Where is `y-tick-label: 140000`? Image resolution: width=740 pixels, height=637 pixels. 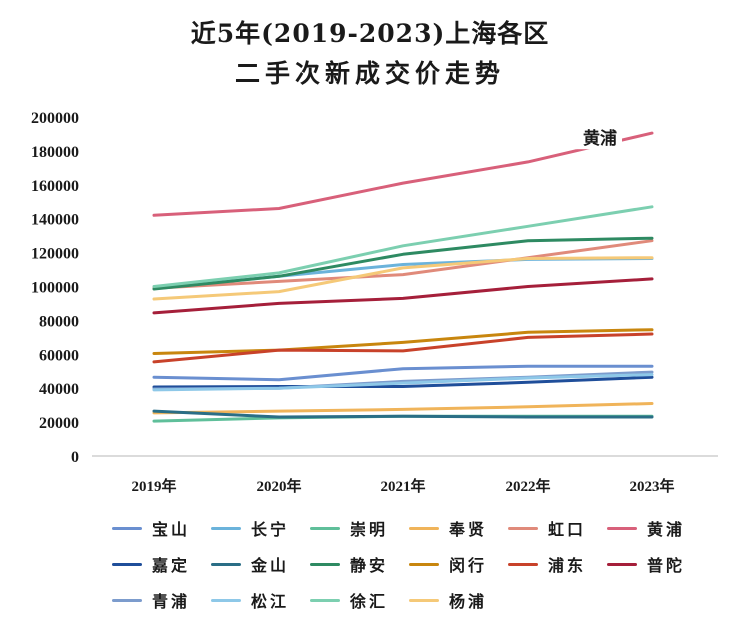 y-tick-label: 140000 is located at coordinates (55, 220).